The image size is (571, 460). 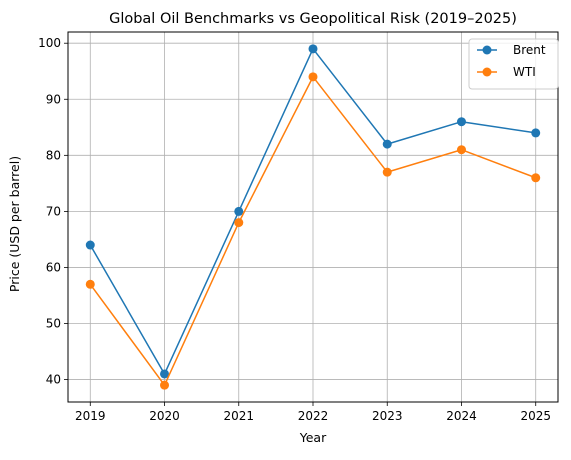 I want to click on legend: Brent WTI, so click(x=513, y=64).